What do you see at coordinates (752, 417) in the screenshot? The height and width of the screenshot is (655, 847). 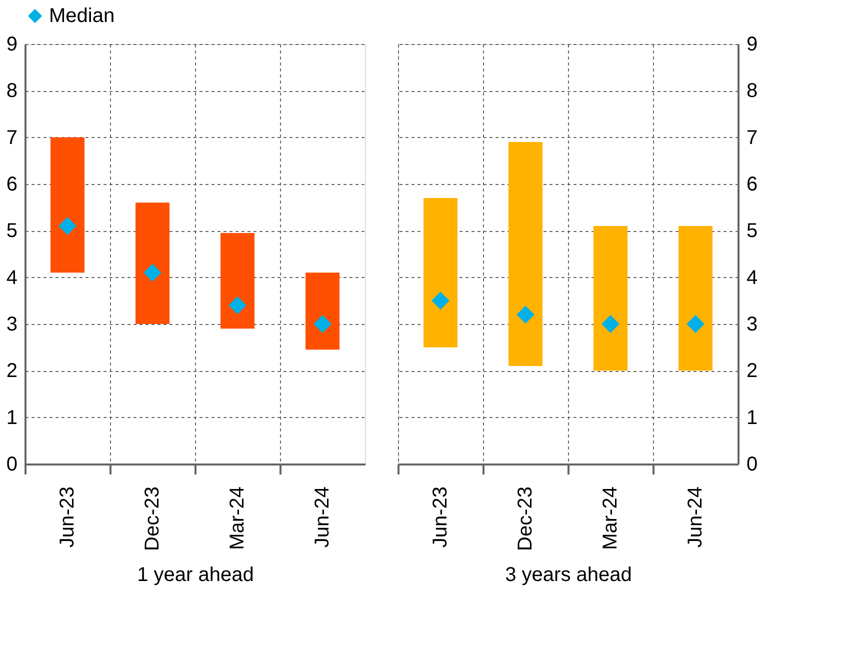 I see `y2-tick-label: 1` at bounding box center [752, 417].